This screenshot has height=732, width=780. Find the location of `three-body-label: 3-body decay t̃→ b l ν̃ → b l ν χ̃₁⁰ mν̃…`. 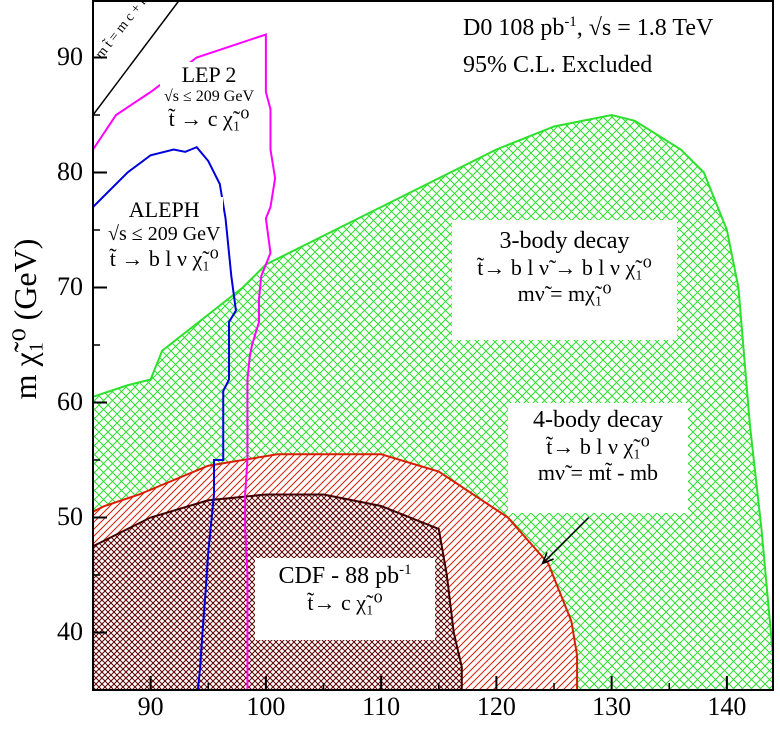

three-body-label: 3-body decay t̃→ b l ν̃ → b l ν χ̃₁⁰ mν̃… is located at coordinates (564, 280).